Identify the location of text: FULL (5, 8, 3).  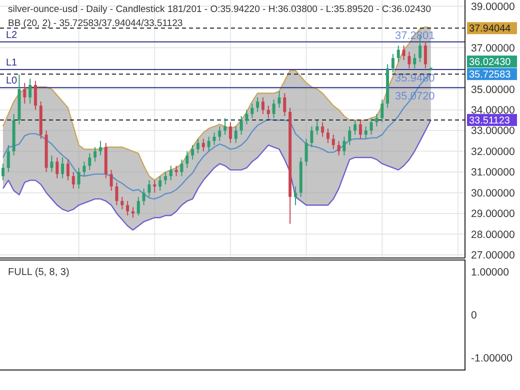
(39, 272).